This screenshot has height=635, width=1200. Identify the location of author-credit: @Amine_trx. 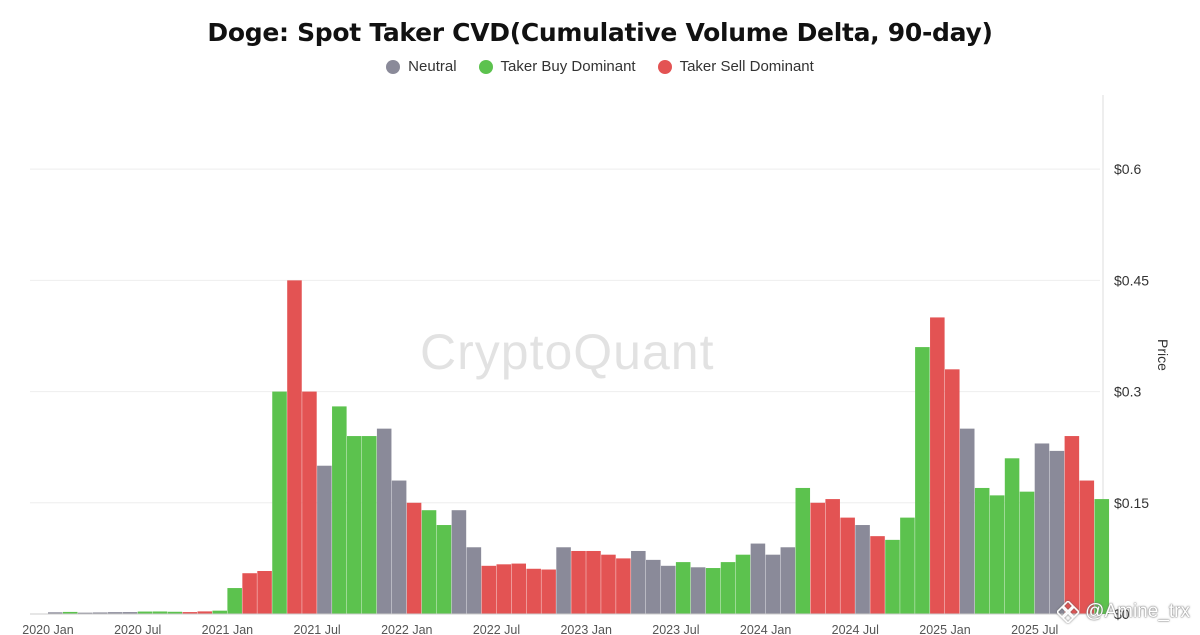
(1123, 612).